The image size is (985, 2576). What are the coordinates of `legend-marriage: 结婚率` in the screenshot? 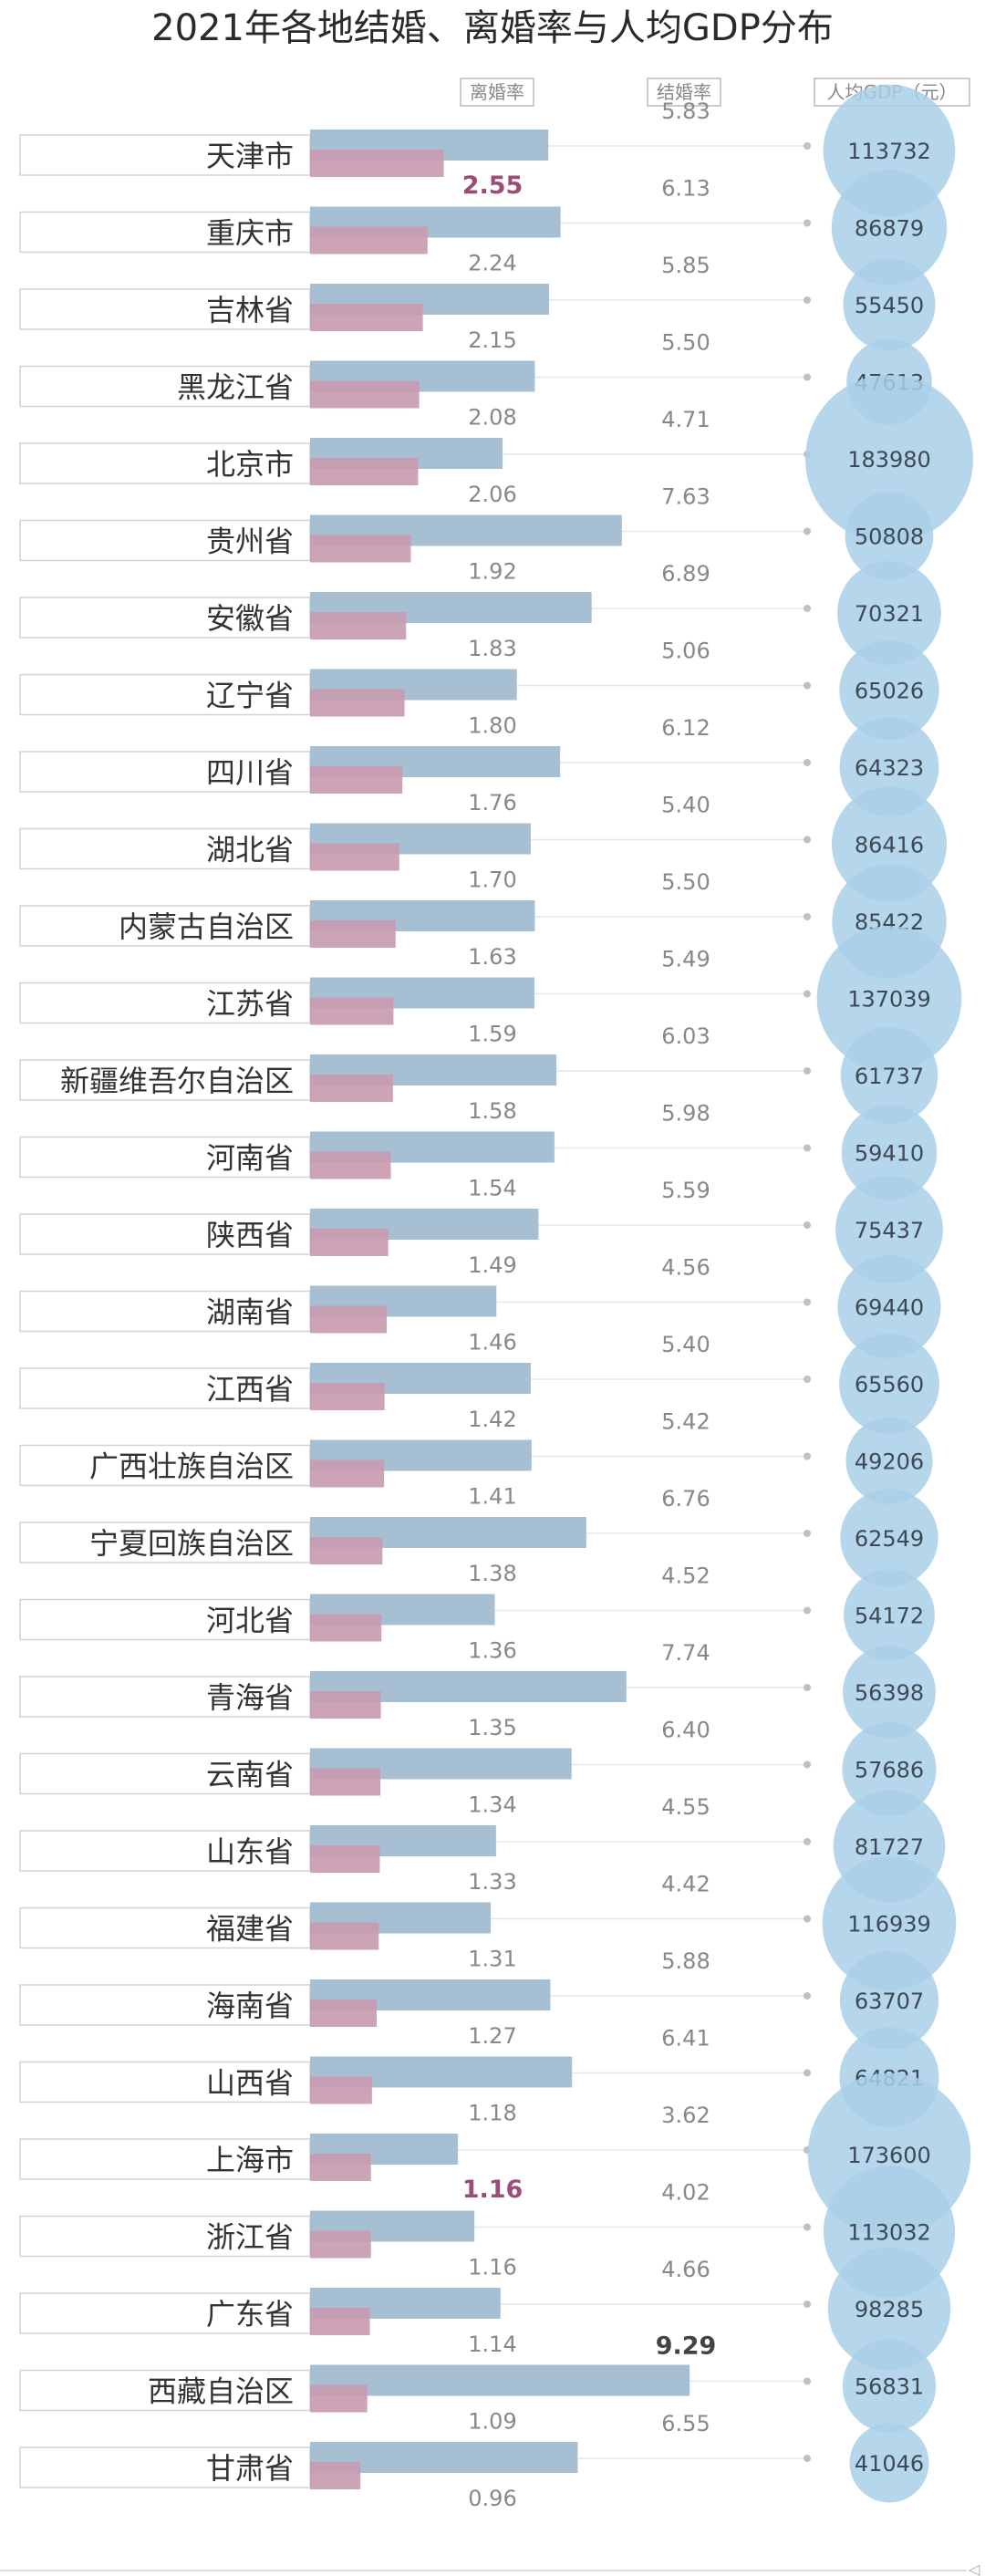 It's located at (684, 92).